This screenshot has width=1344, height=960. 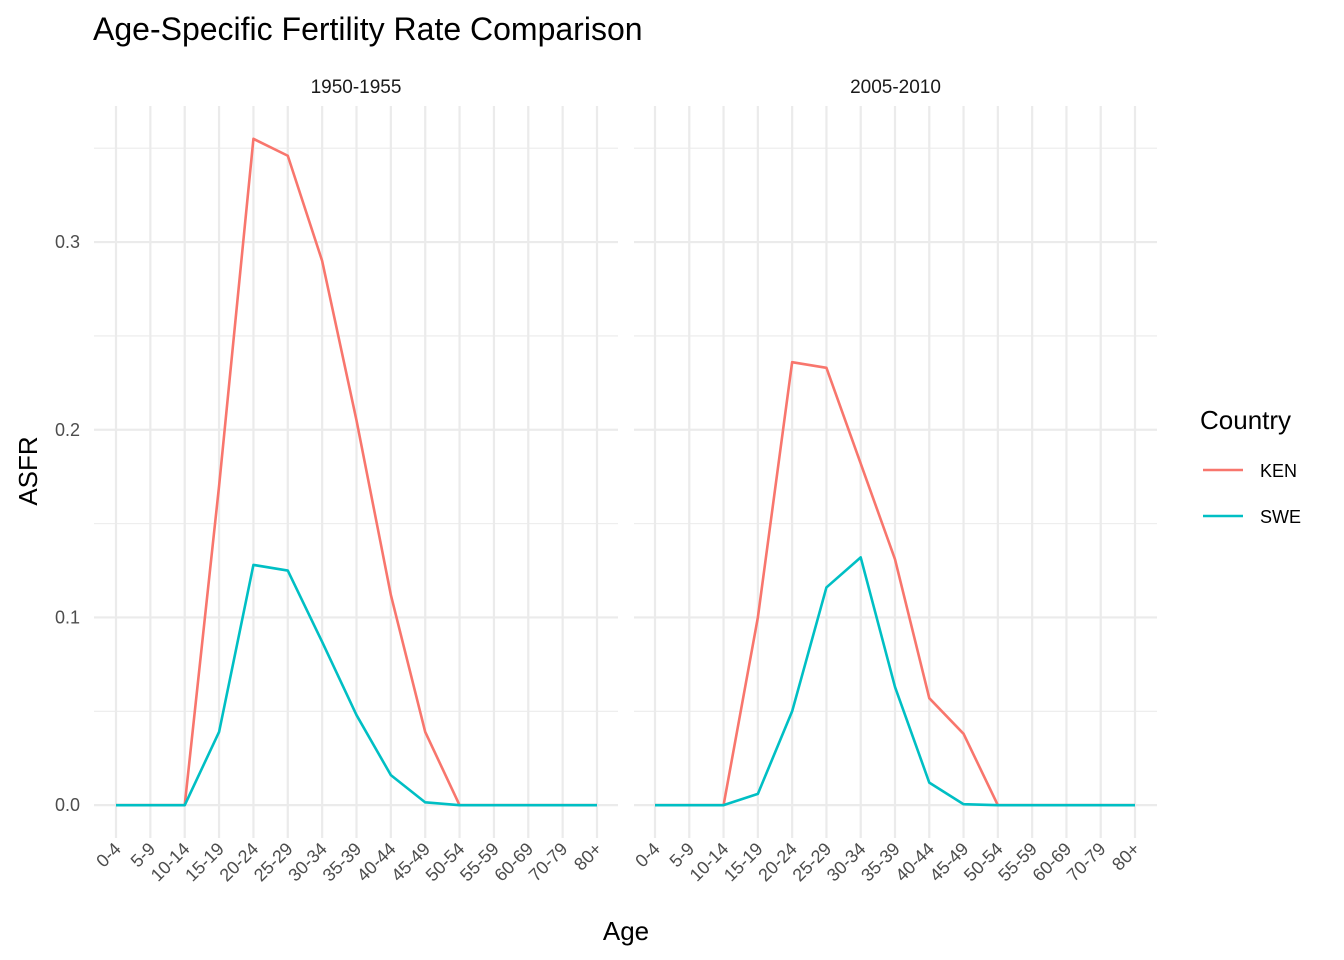 I want to click on legend: Country KEN SWE, so click(x=1250, y=466).